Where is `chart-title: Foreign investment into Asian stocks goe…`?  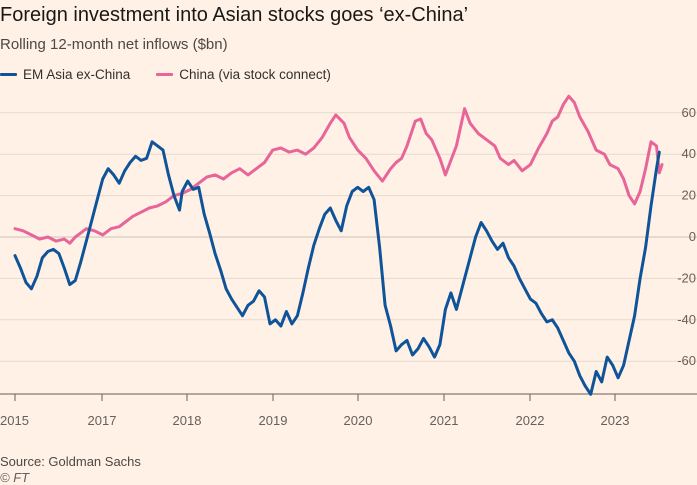 chart-title: Foreign investment into Asian stocks goe… is located at coordinates (234, 15).